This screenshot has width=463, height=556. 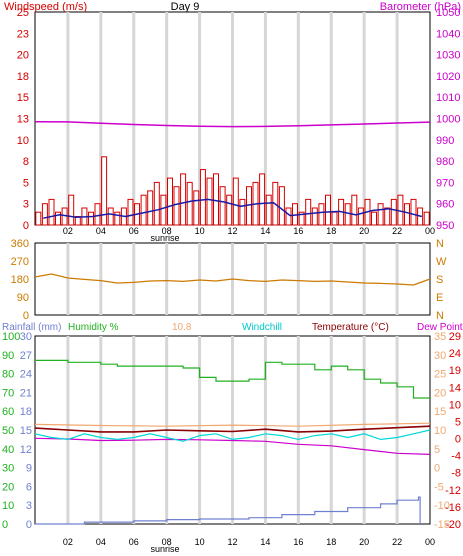 I want to click on humidity-tick-label: 0, so click(x=5, y=525).